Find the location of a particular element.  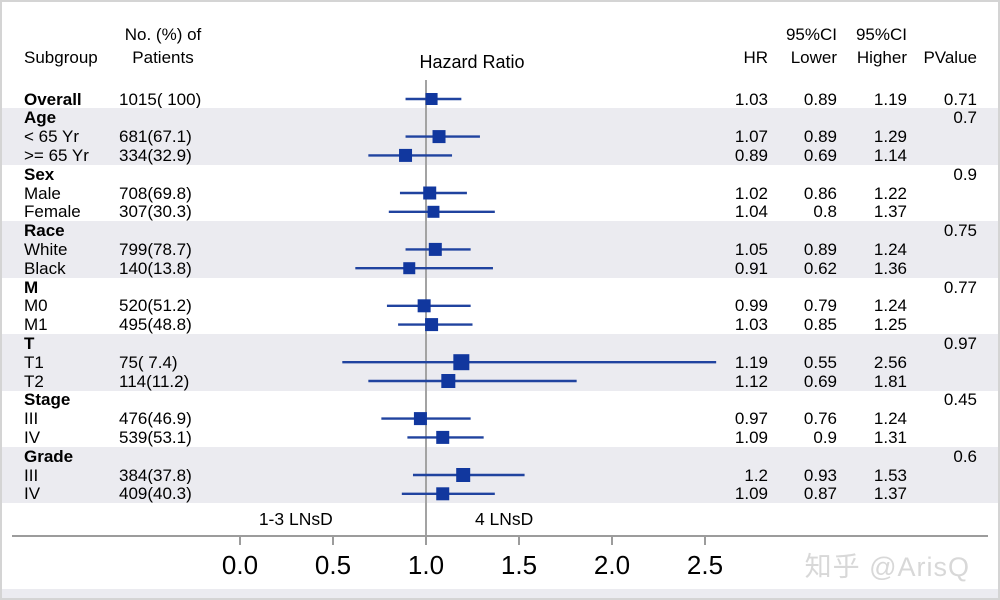

table-row: IV 539(53.1) 1.09 0.9 1.31 is located at coordinates (500, 437).